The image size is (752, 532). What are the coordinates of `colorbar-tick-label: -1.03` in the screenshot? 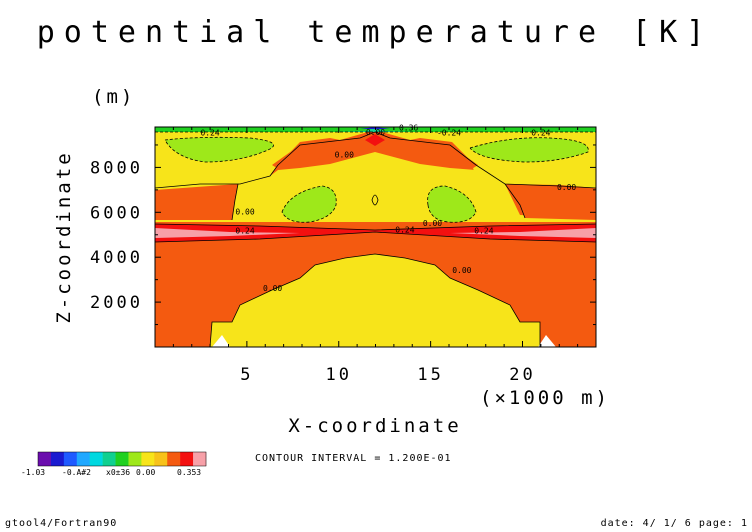 It's located at (33, 472).